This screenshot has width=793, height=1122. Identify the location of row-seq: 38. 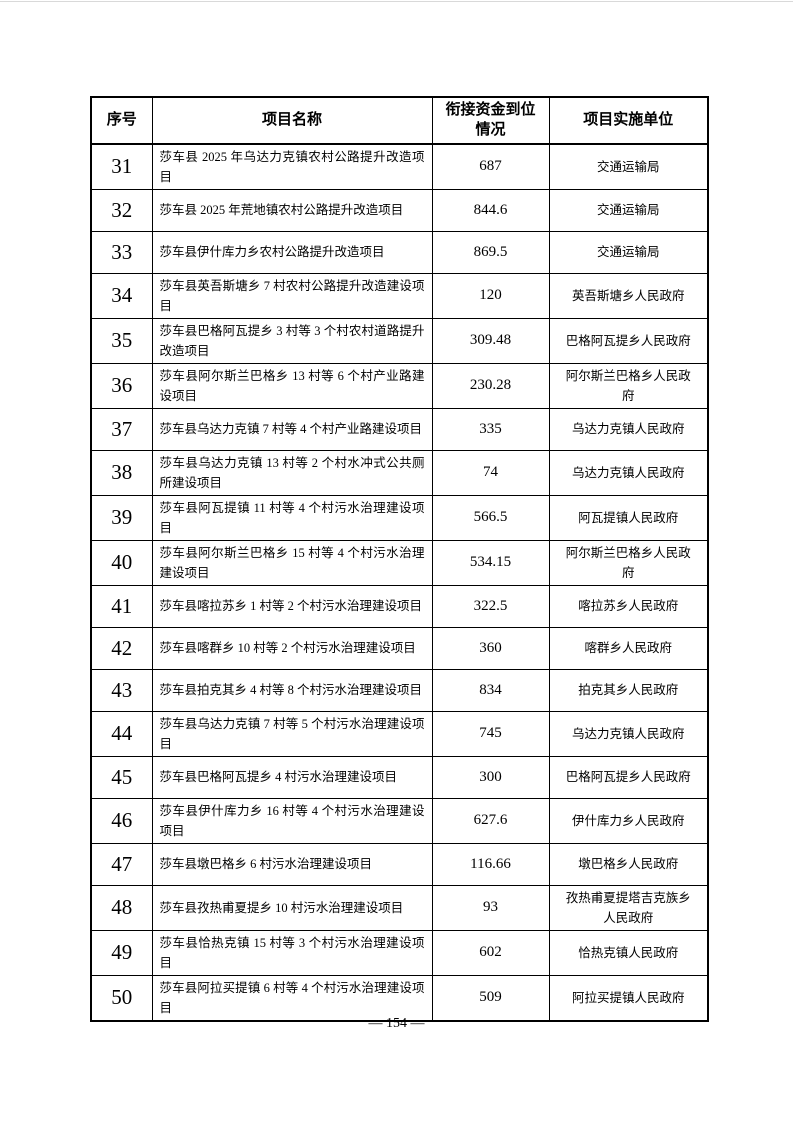
(121, 472).